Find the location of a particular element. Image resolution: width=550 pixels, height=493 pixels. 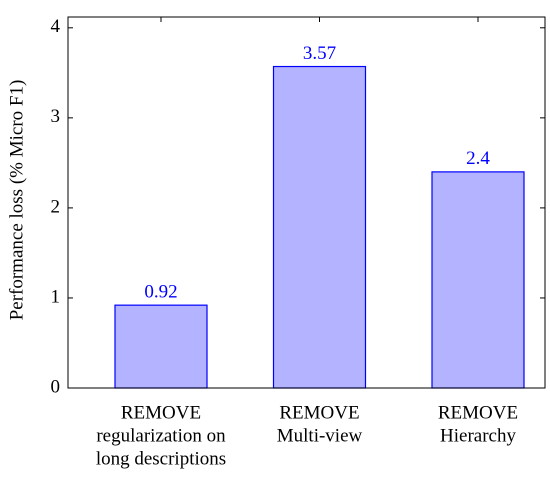

y-tick-label: 1 is located at coordinates (56, 296).